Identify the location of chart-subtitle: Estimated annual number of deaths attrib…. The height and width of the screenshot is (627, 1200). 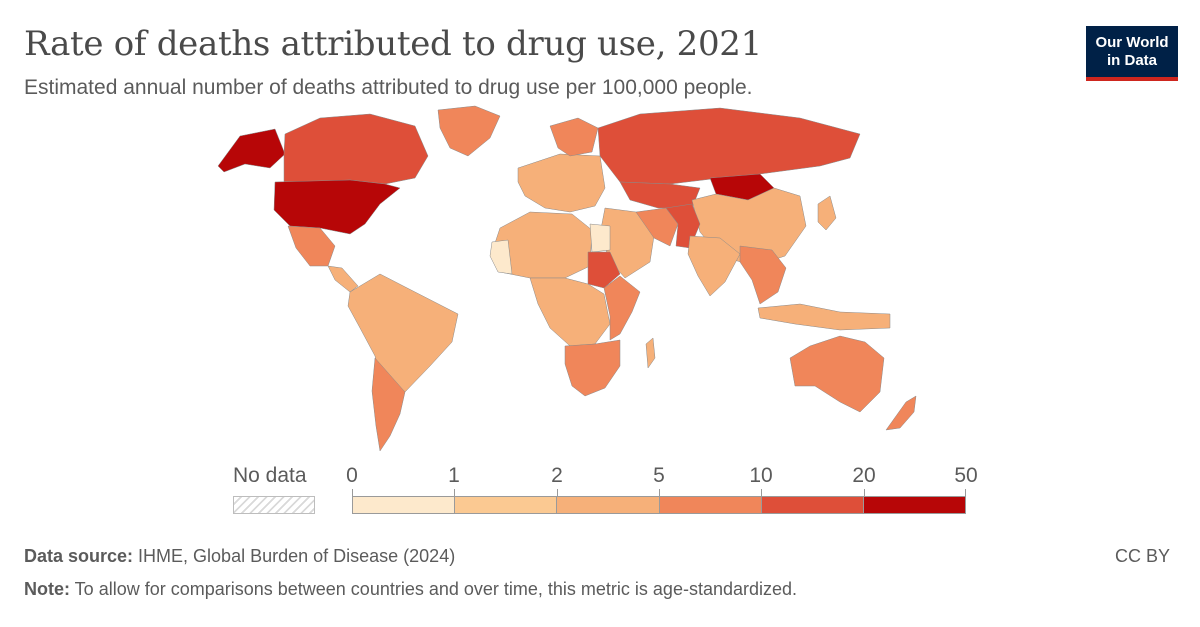
(388, 87).